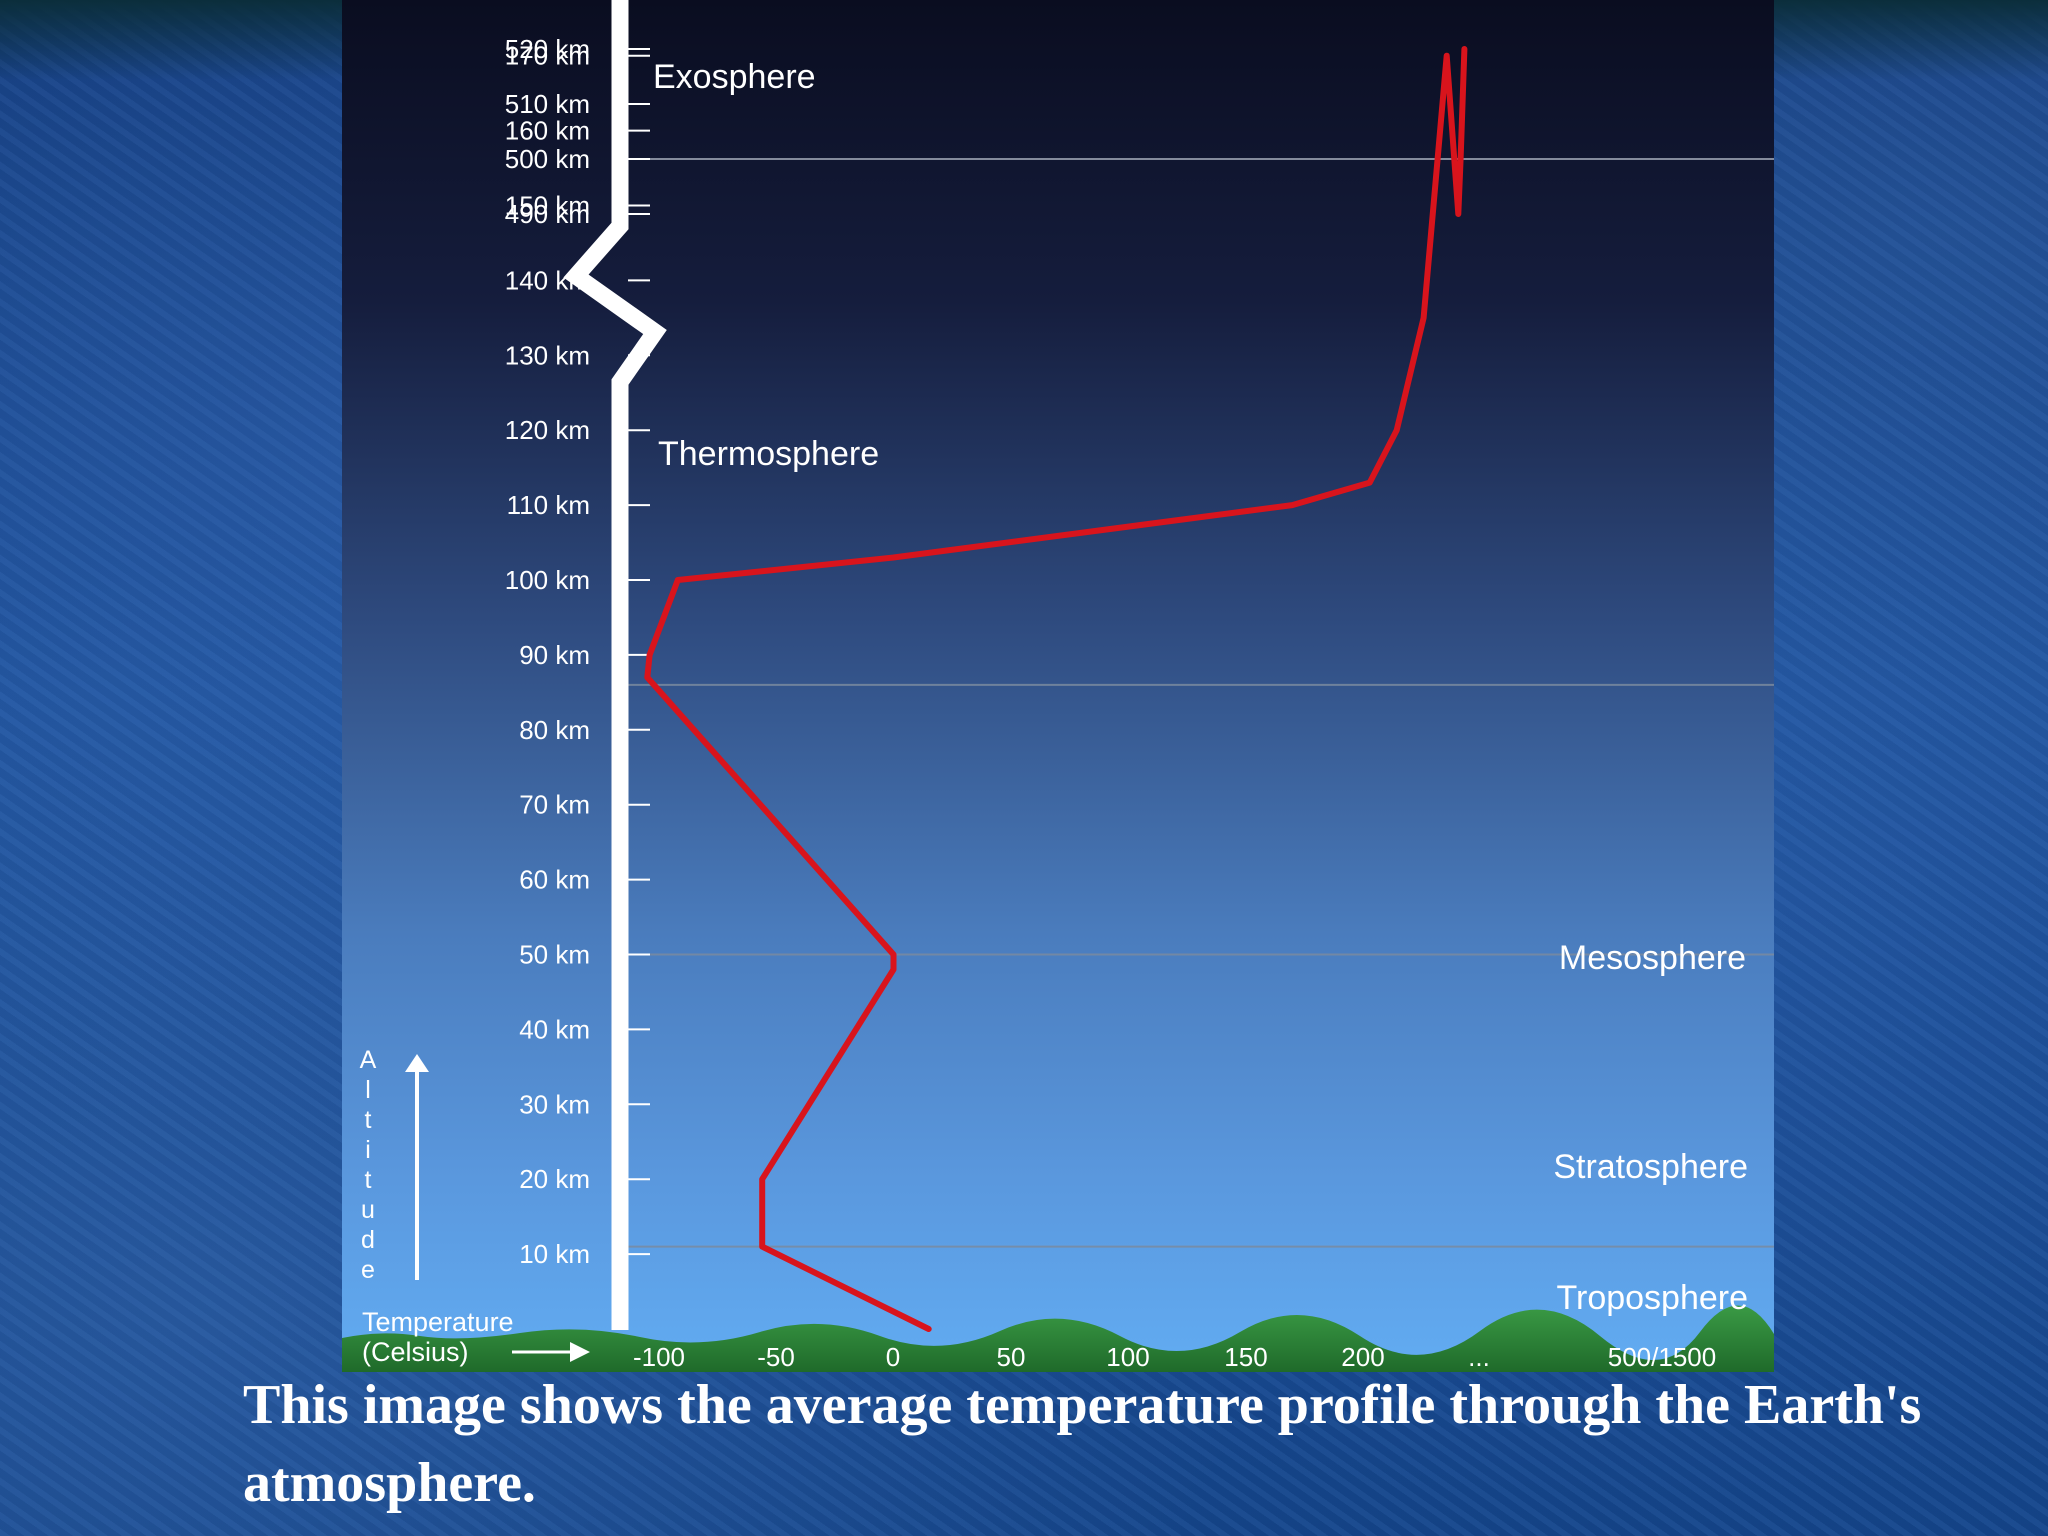 The width and height of the screenshot is (2048, 1536). What do you see at coordinates (768, 454) in the screenshot?
I see `layer-label-thermosphere: Thermosphere` at bounding box center [768, 454].